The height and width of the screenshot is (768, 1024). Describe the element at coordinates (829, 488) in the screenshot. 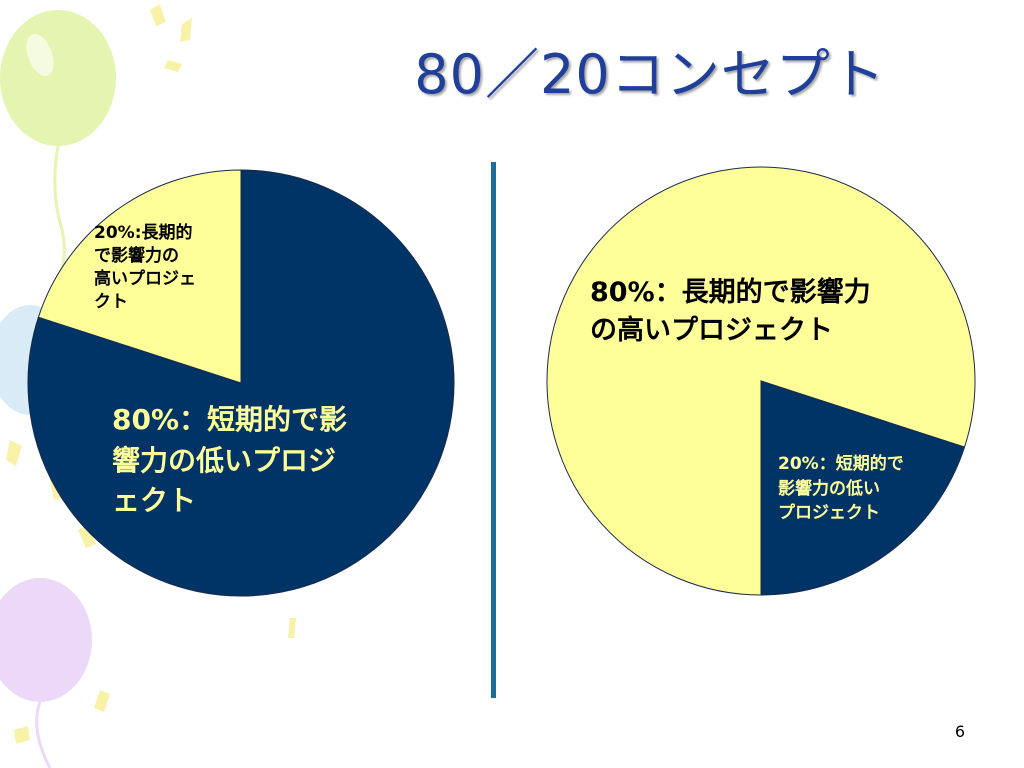

I see `label-line: 影響力の低い` at that location.